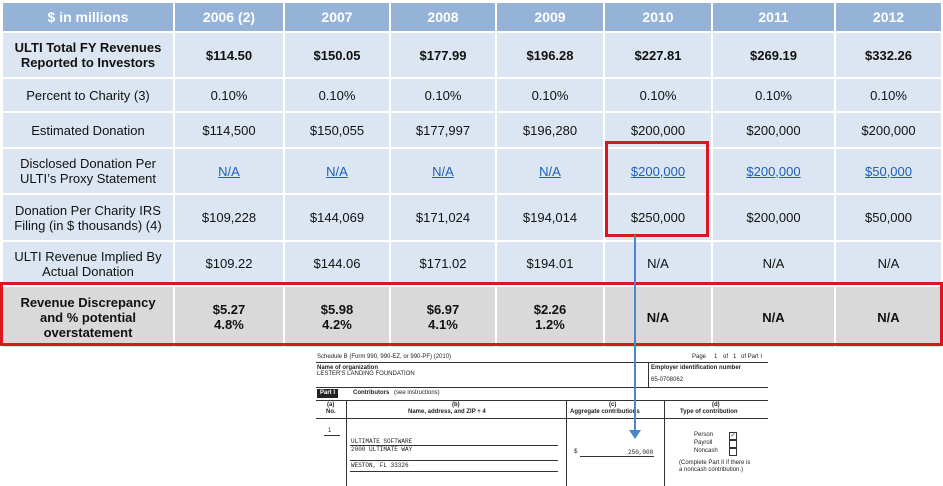  I want to click on person-checkbox: ✓, so click(733, 436).